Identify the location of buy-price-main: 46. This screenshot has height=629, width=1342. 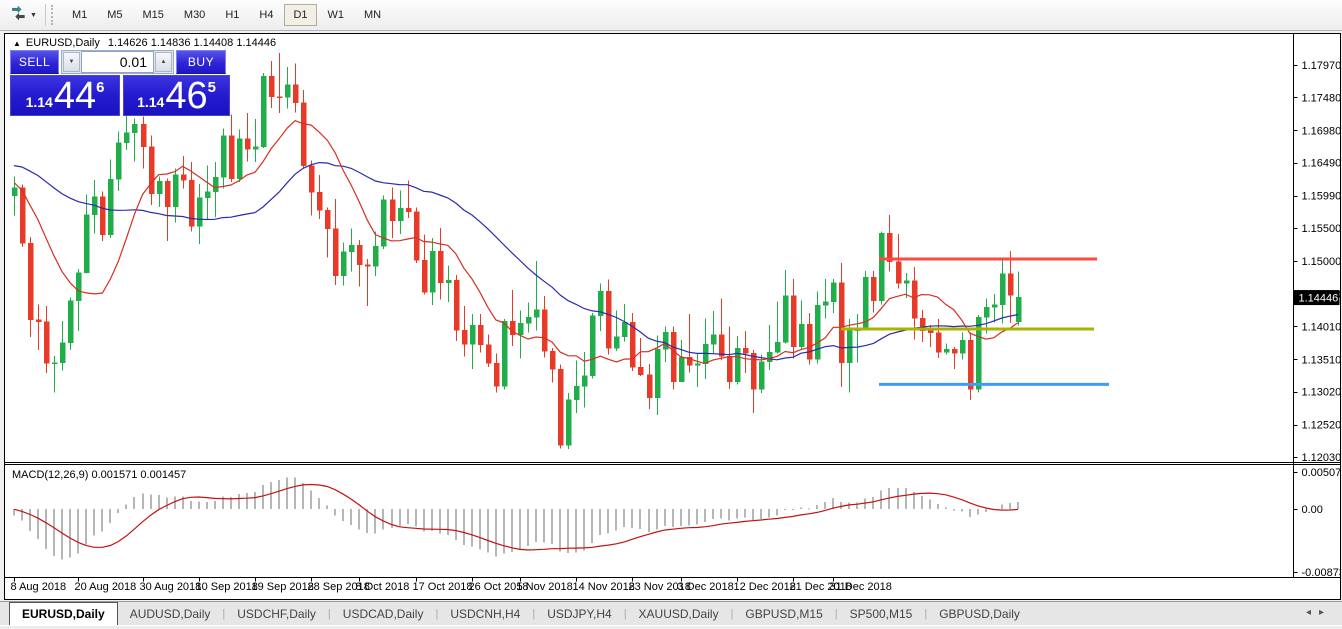
(186, 96).